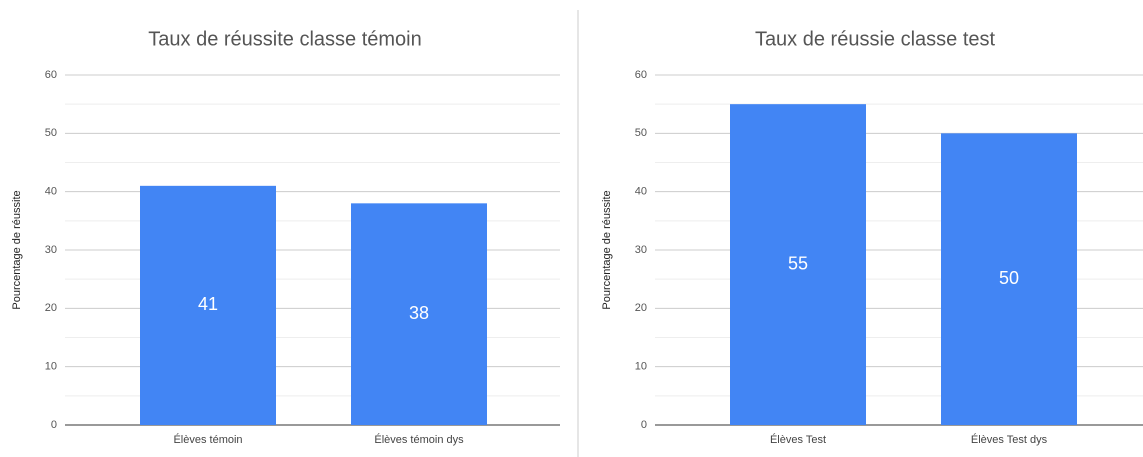 This screenshot has width=1143, height=457. I want to click on x-tick-label: Élèves Test dys, so click(1009, 439).